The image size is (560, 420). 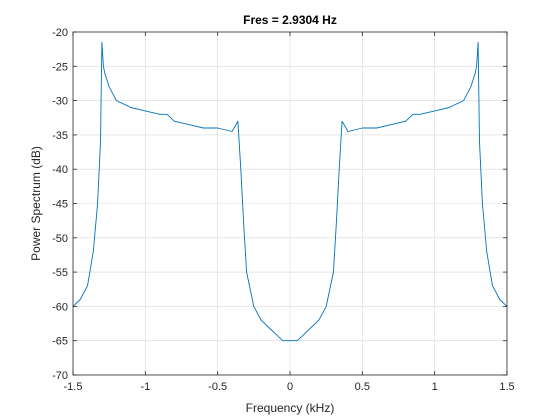 What do you see at coordinates (60, 239) in the screenshot?
I see `y-tick-label: -50` at bounding box center [60, 239].